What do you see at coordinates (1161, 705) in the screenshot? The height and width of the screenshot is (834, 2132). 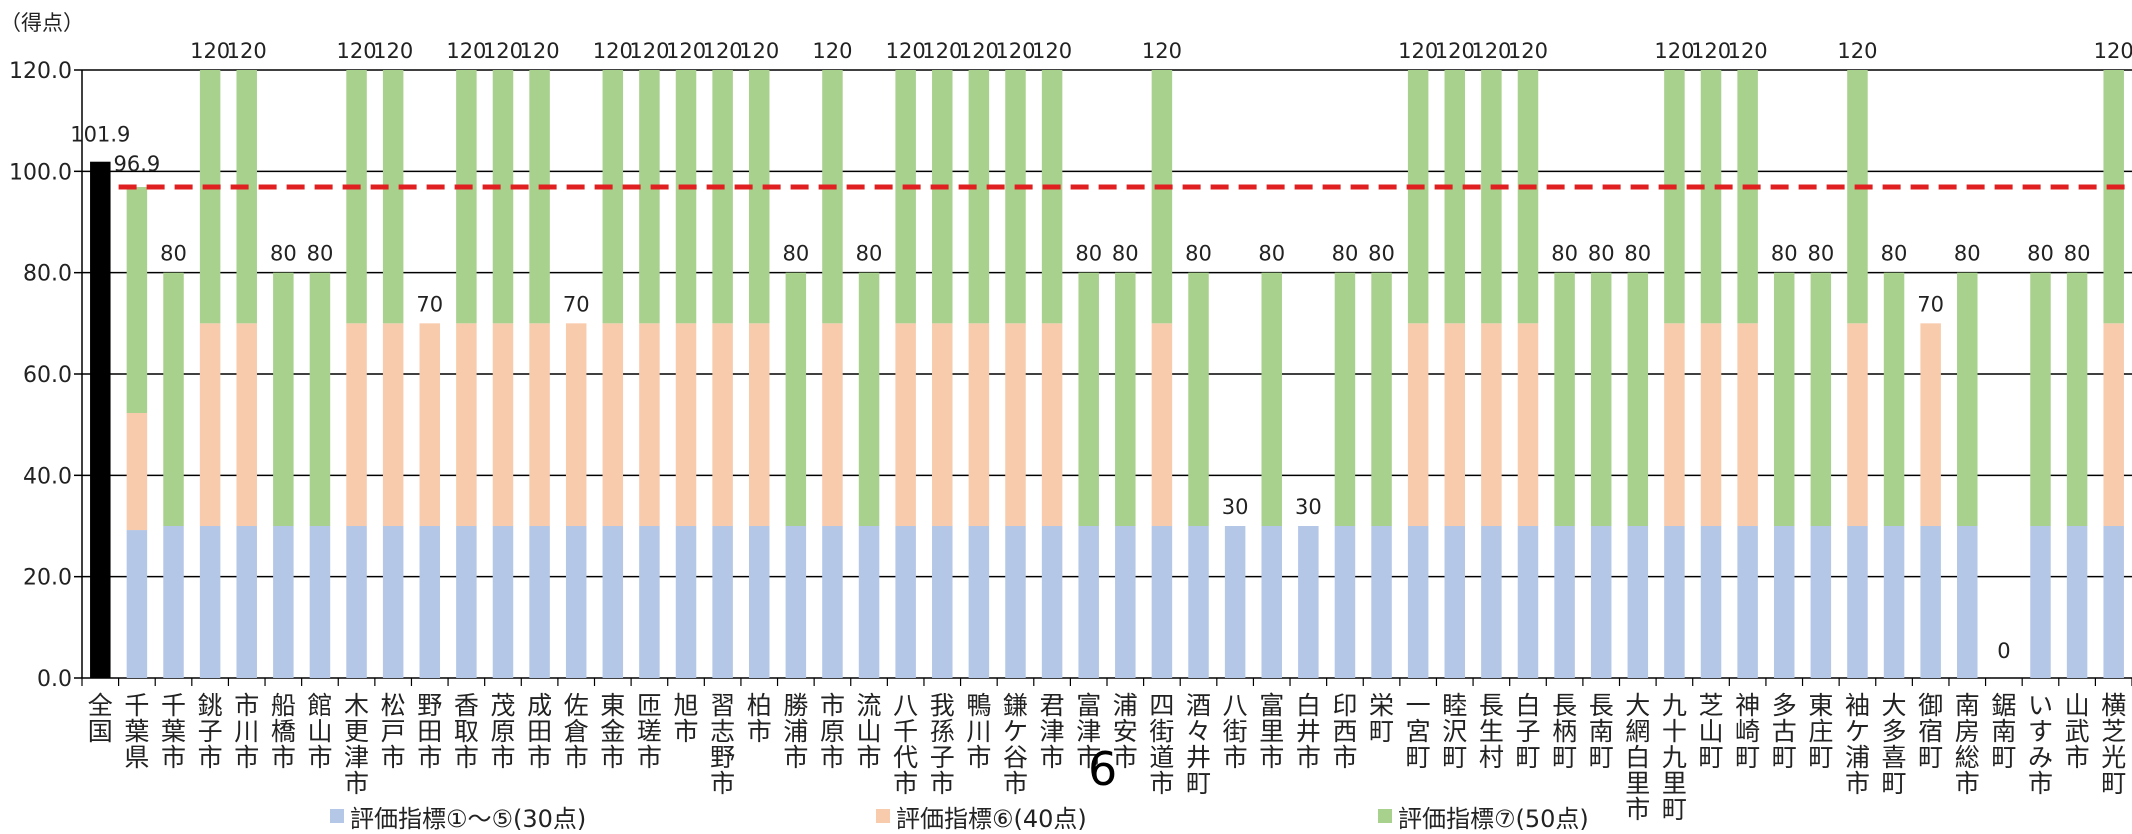 I see `x-tick-label: 四` at bounding box center [1161, 705].